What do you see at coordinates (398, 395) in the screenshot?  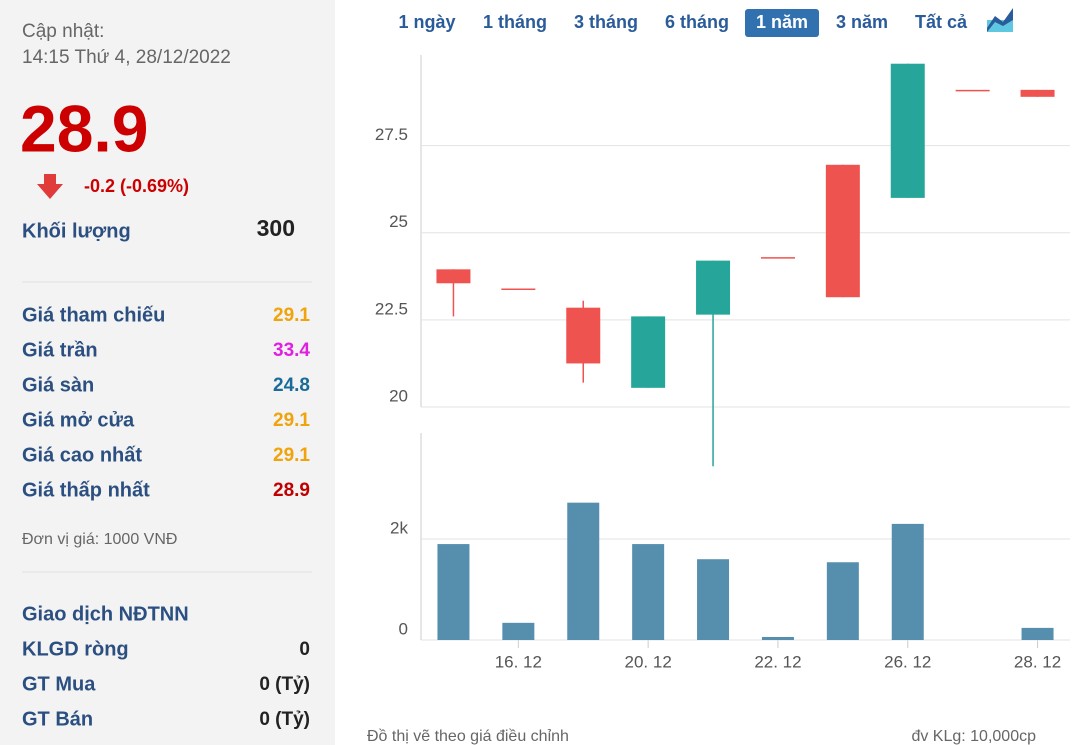 I see `y-tick-label: 20` at bounding box center [398, 395].